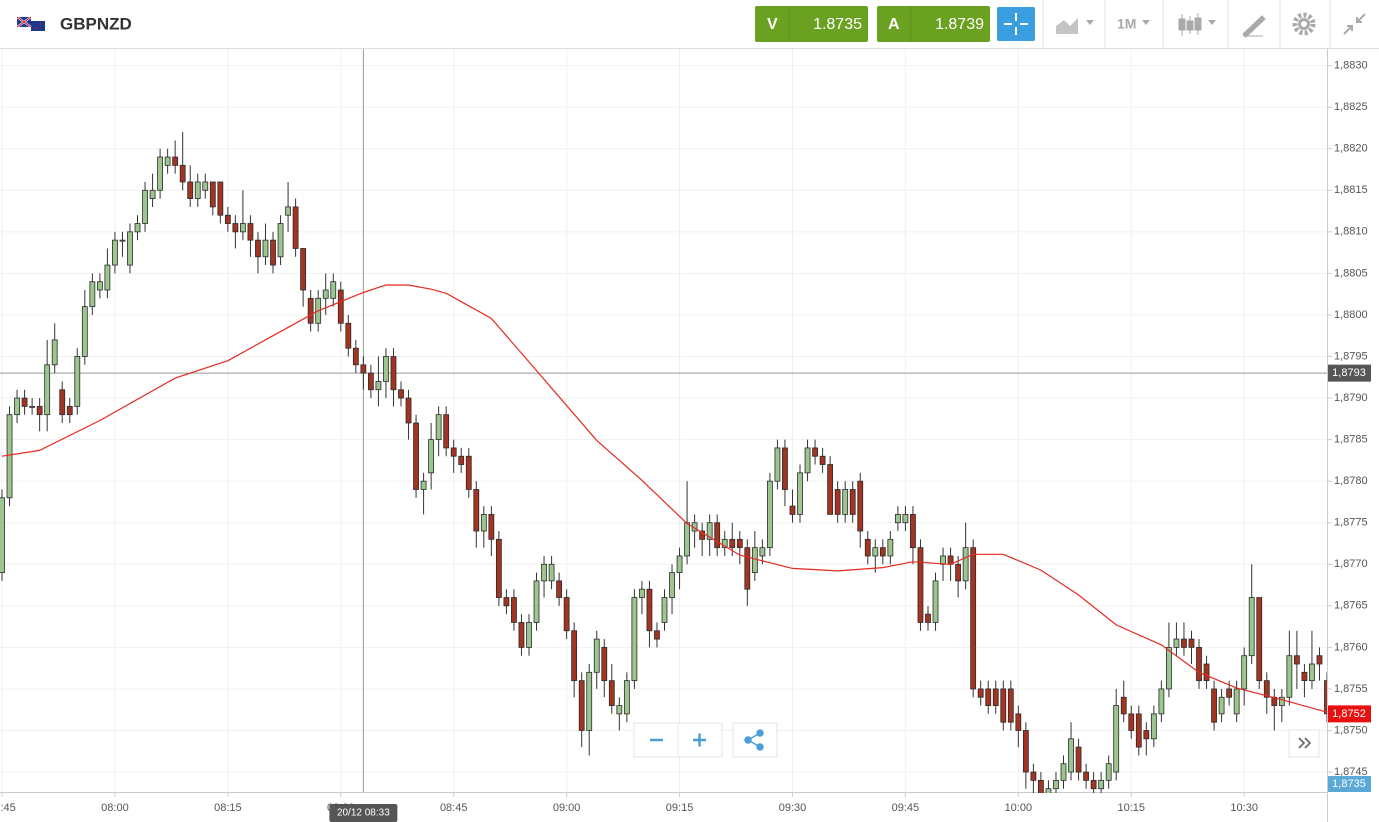 This screenshot has width=1379, height=822. I want to click on chart-type-icon, so click(1190, 24).